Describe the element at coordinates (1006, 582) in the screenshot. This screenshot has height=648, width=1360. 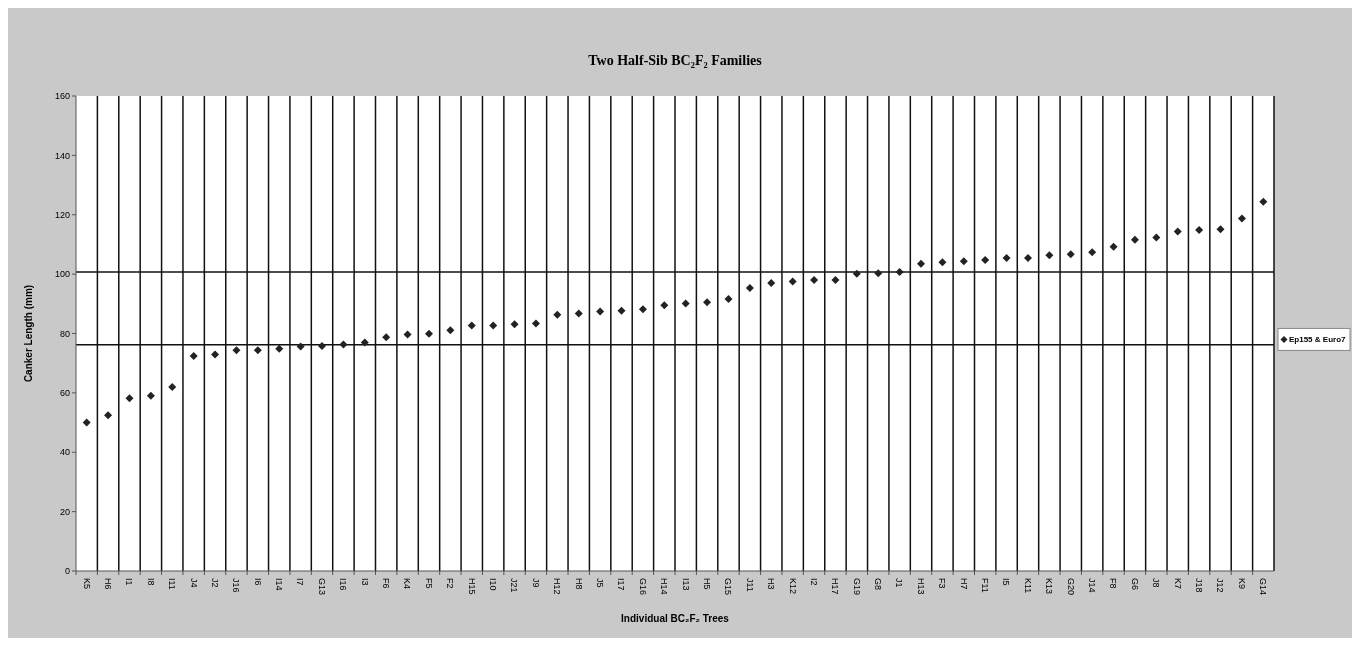
I see `x-tick-label: I5` at that location.